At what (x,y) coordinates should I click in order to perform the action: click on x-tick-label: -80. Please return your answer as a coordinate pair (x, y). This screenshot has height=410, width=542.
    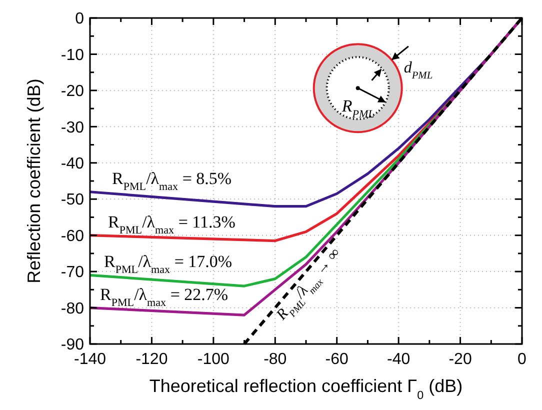
    Looking at the image, I should click on (275, 359).